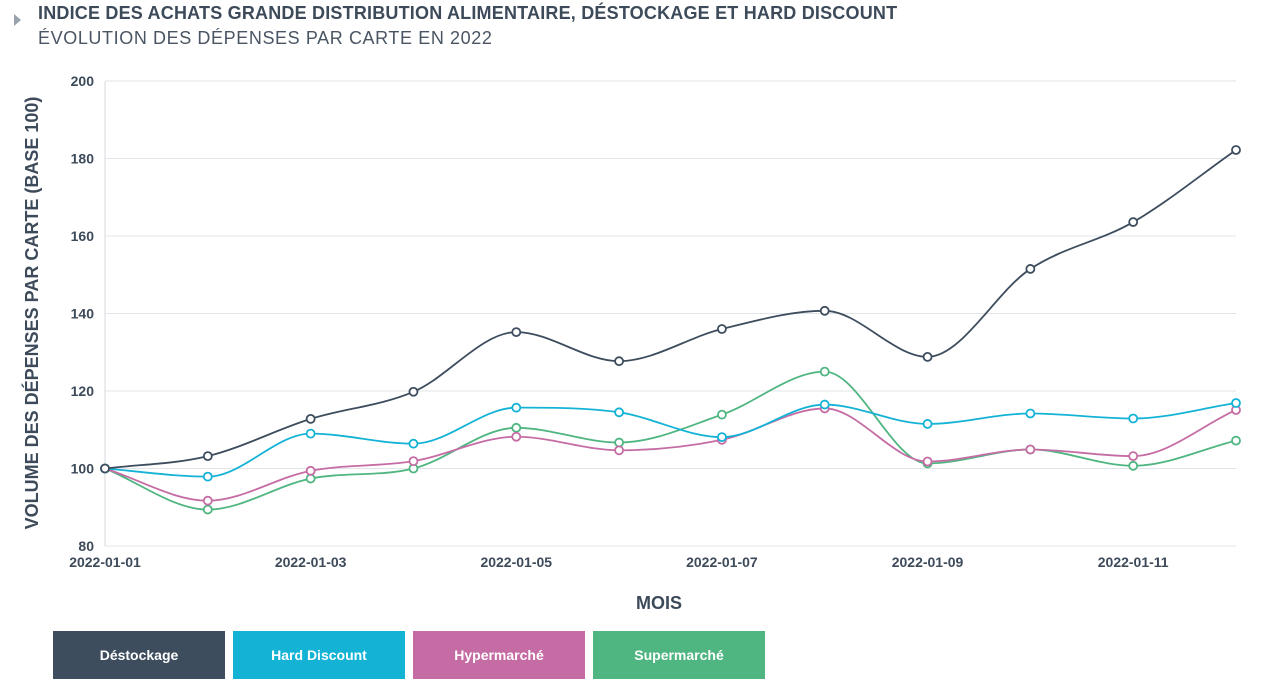  Describe the element at coordinates (722, 562) in the screenshot. I see `x-tick-label: 2022-01-07` at that location.